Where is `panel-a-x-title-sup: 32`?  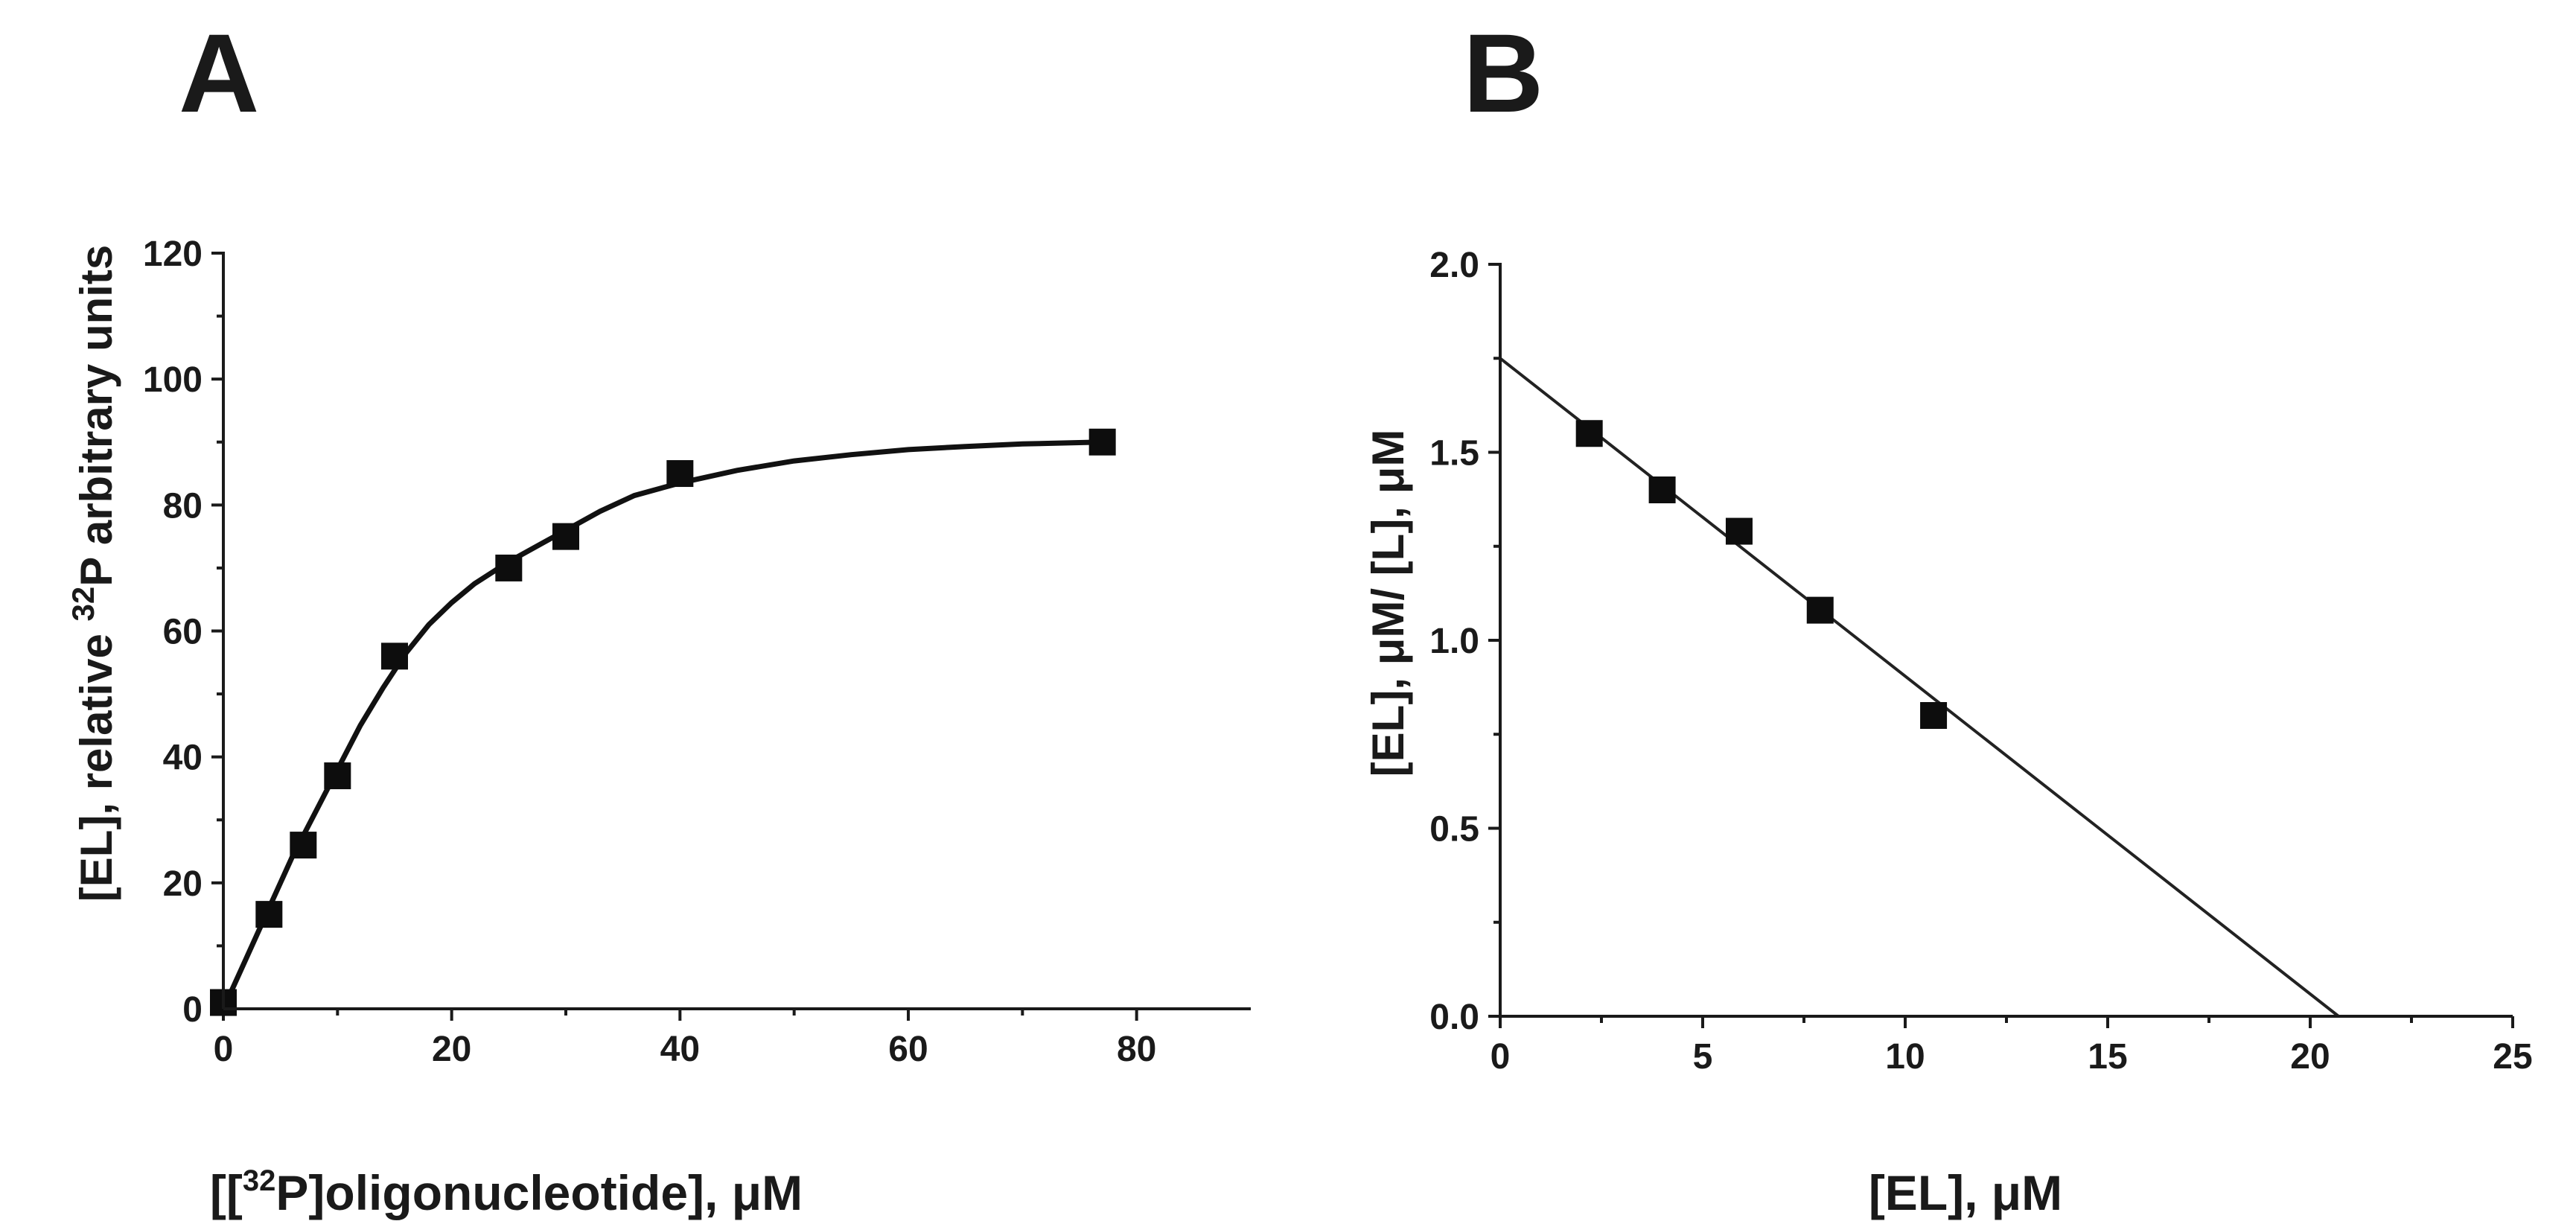 panel-a-x-title-sup: 32 is located at coordinates (259, 1180).